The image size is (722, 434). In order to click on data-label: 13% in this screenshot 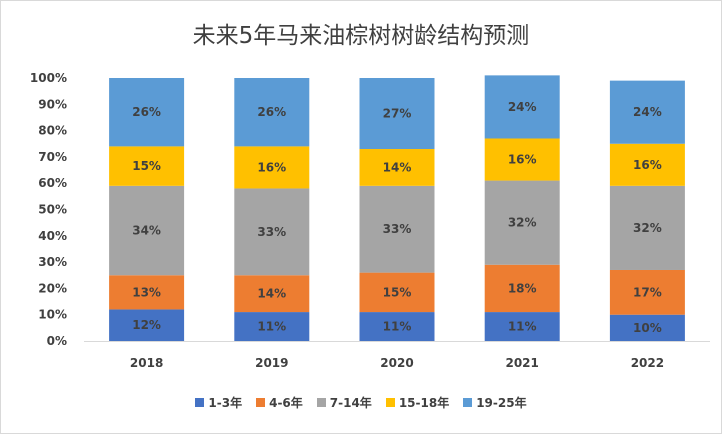, I will do `click(146, 292)`.